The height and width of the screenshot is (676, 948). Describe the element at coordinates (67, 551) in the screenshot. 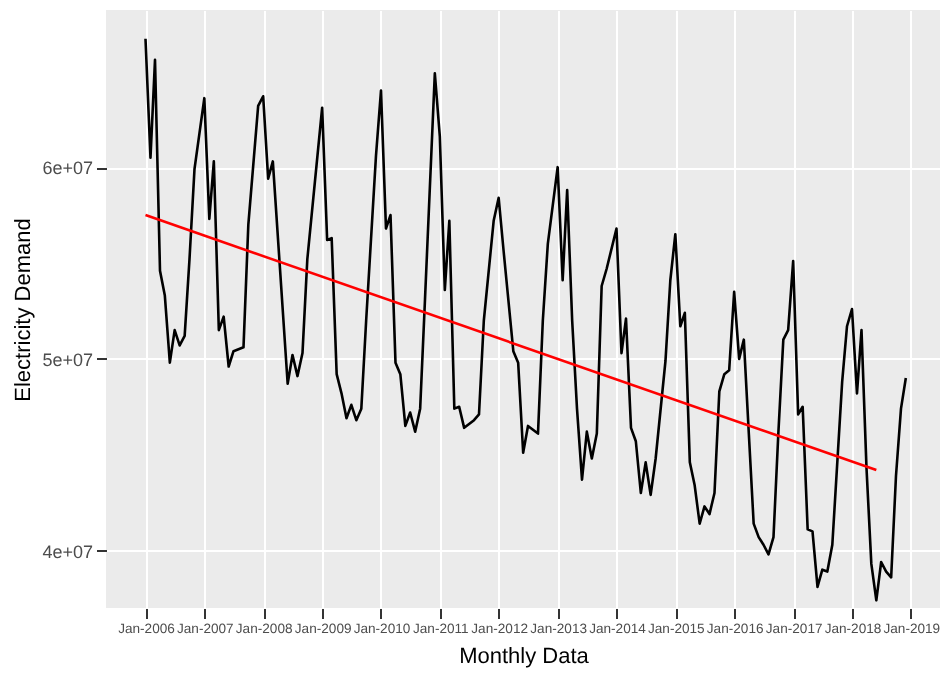

I see `y-tick-label: 4e+07` at that location.